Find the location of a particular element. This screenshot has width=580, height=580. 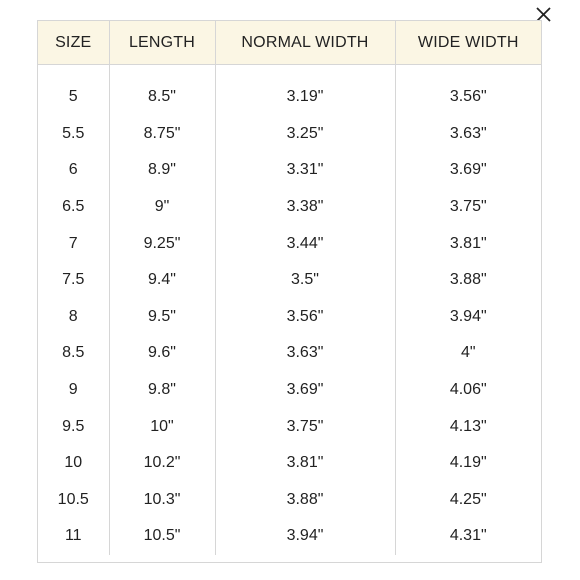

size-cell: 5 is located at coordinates (73, 97).